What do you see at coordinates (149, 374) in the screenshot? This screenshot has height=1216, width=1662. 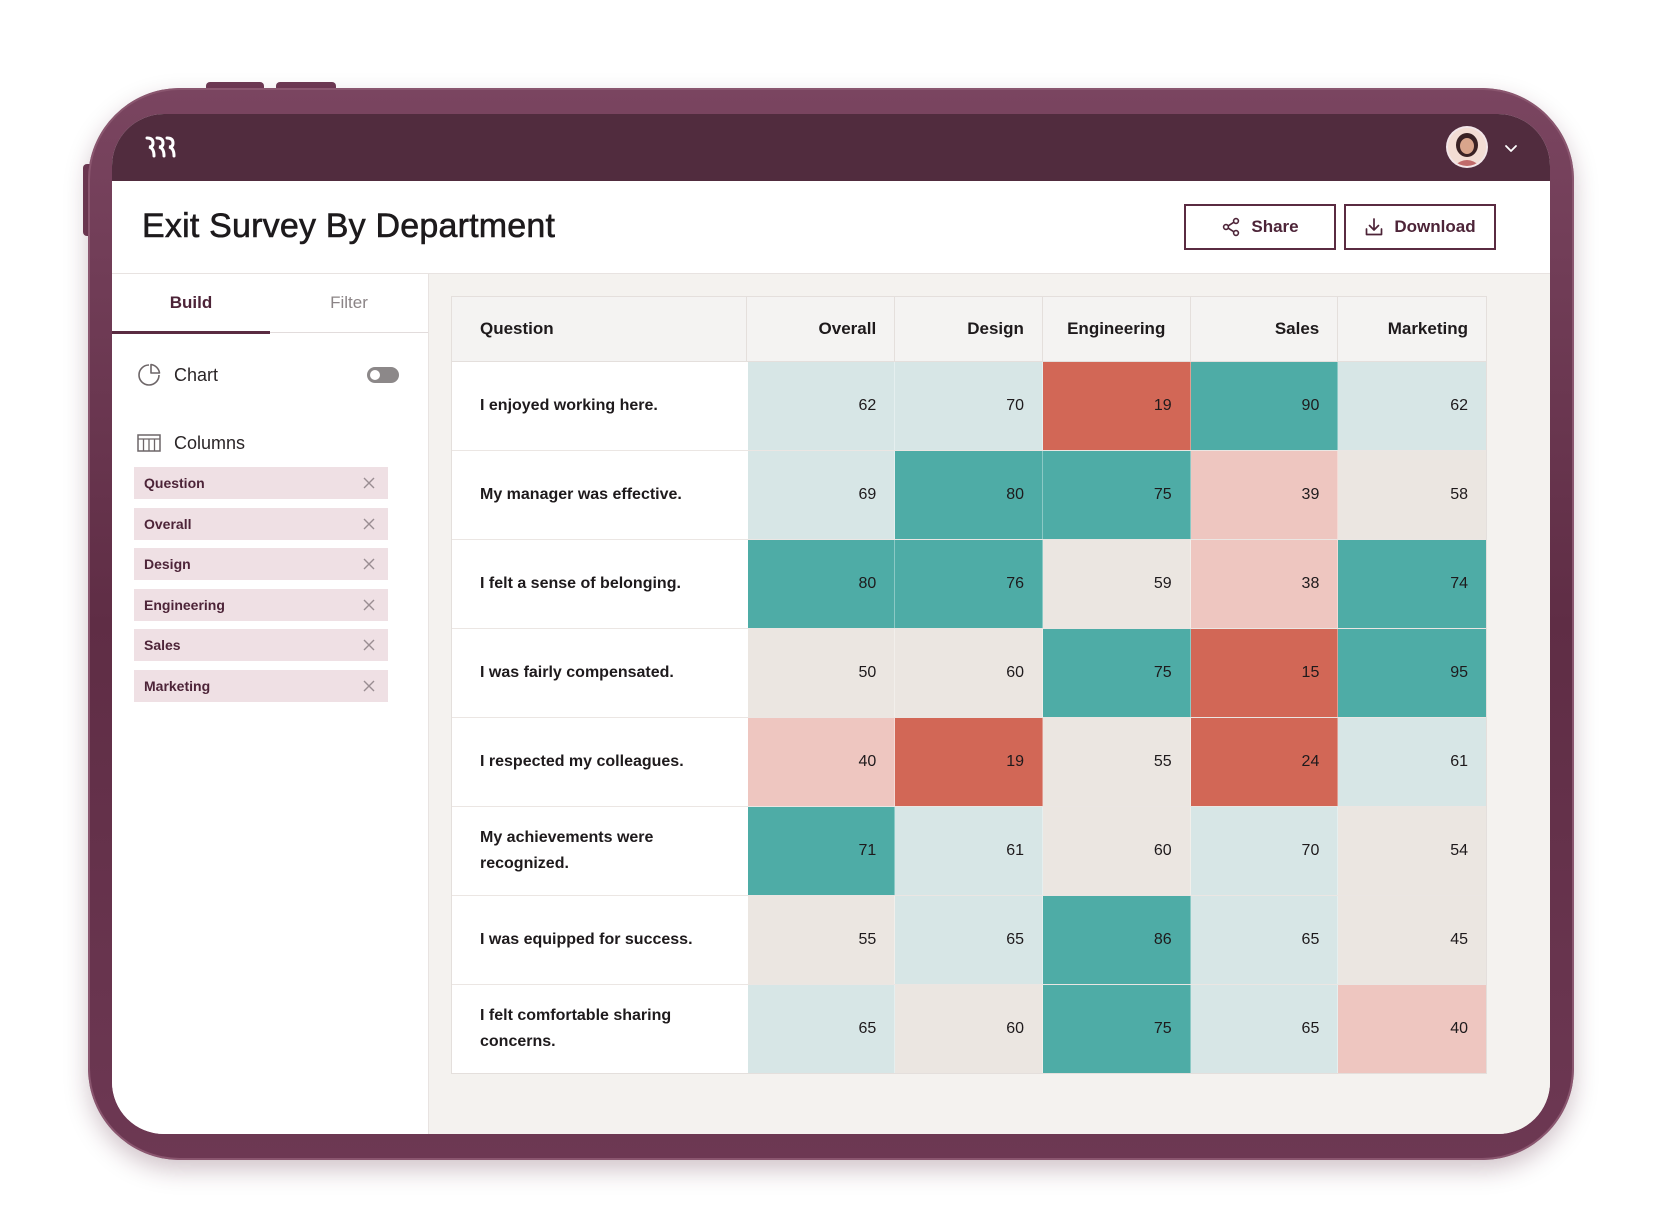 I see `pie-chart-icon` at bounding box center [149, 374].